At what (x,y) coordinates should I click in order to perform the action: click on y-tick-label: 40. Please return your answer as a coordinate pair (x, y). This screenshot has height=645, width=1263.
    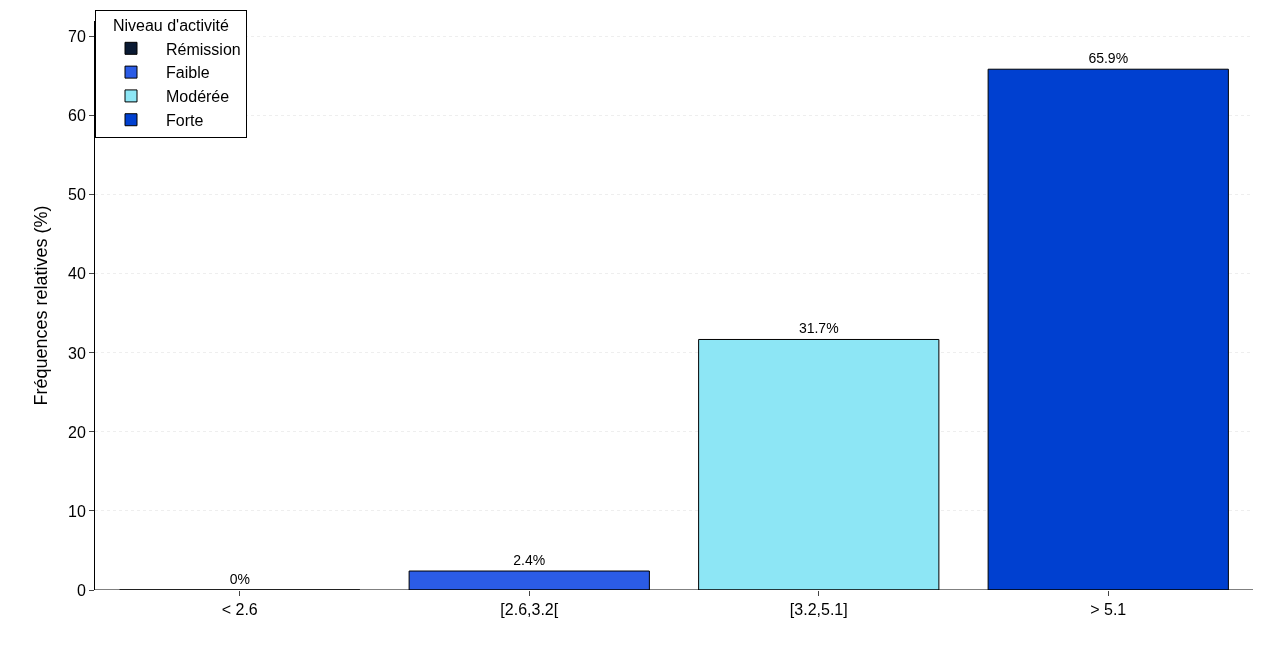
    Looking at the image, I should click on (77, 274).